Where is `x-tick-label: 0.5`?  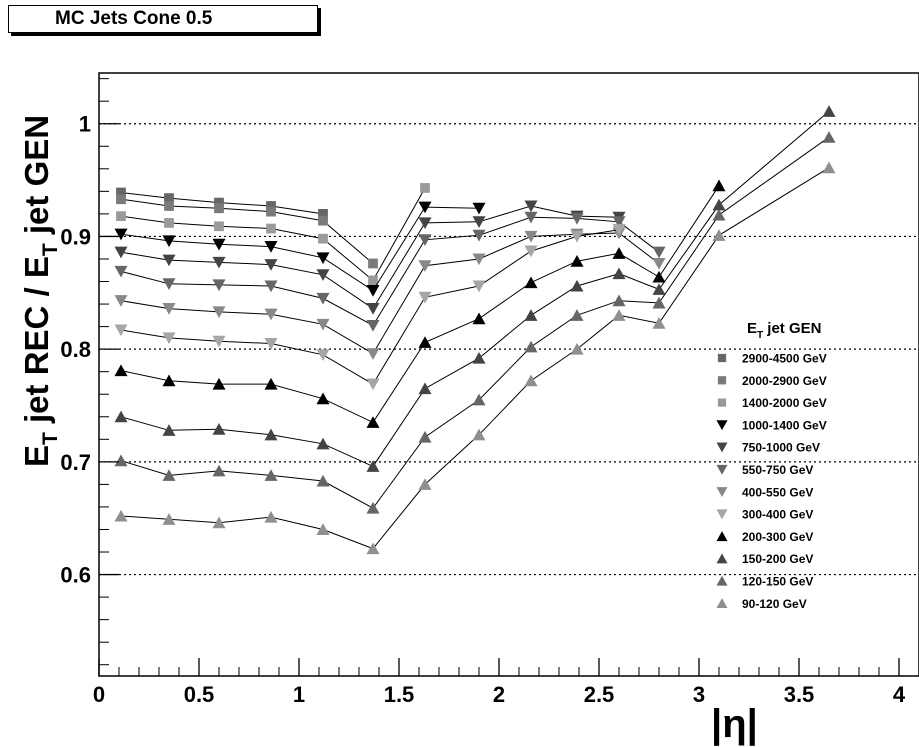 x-tick-label: 0.5 is located at coordinates (199, 694).